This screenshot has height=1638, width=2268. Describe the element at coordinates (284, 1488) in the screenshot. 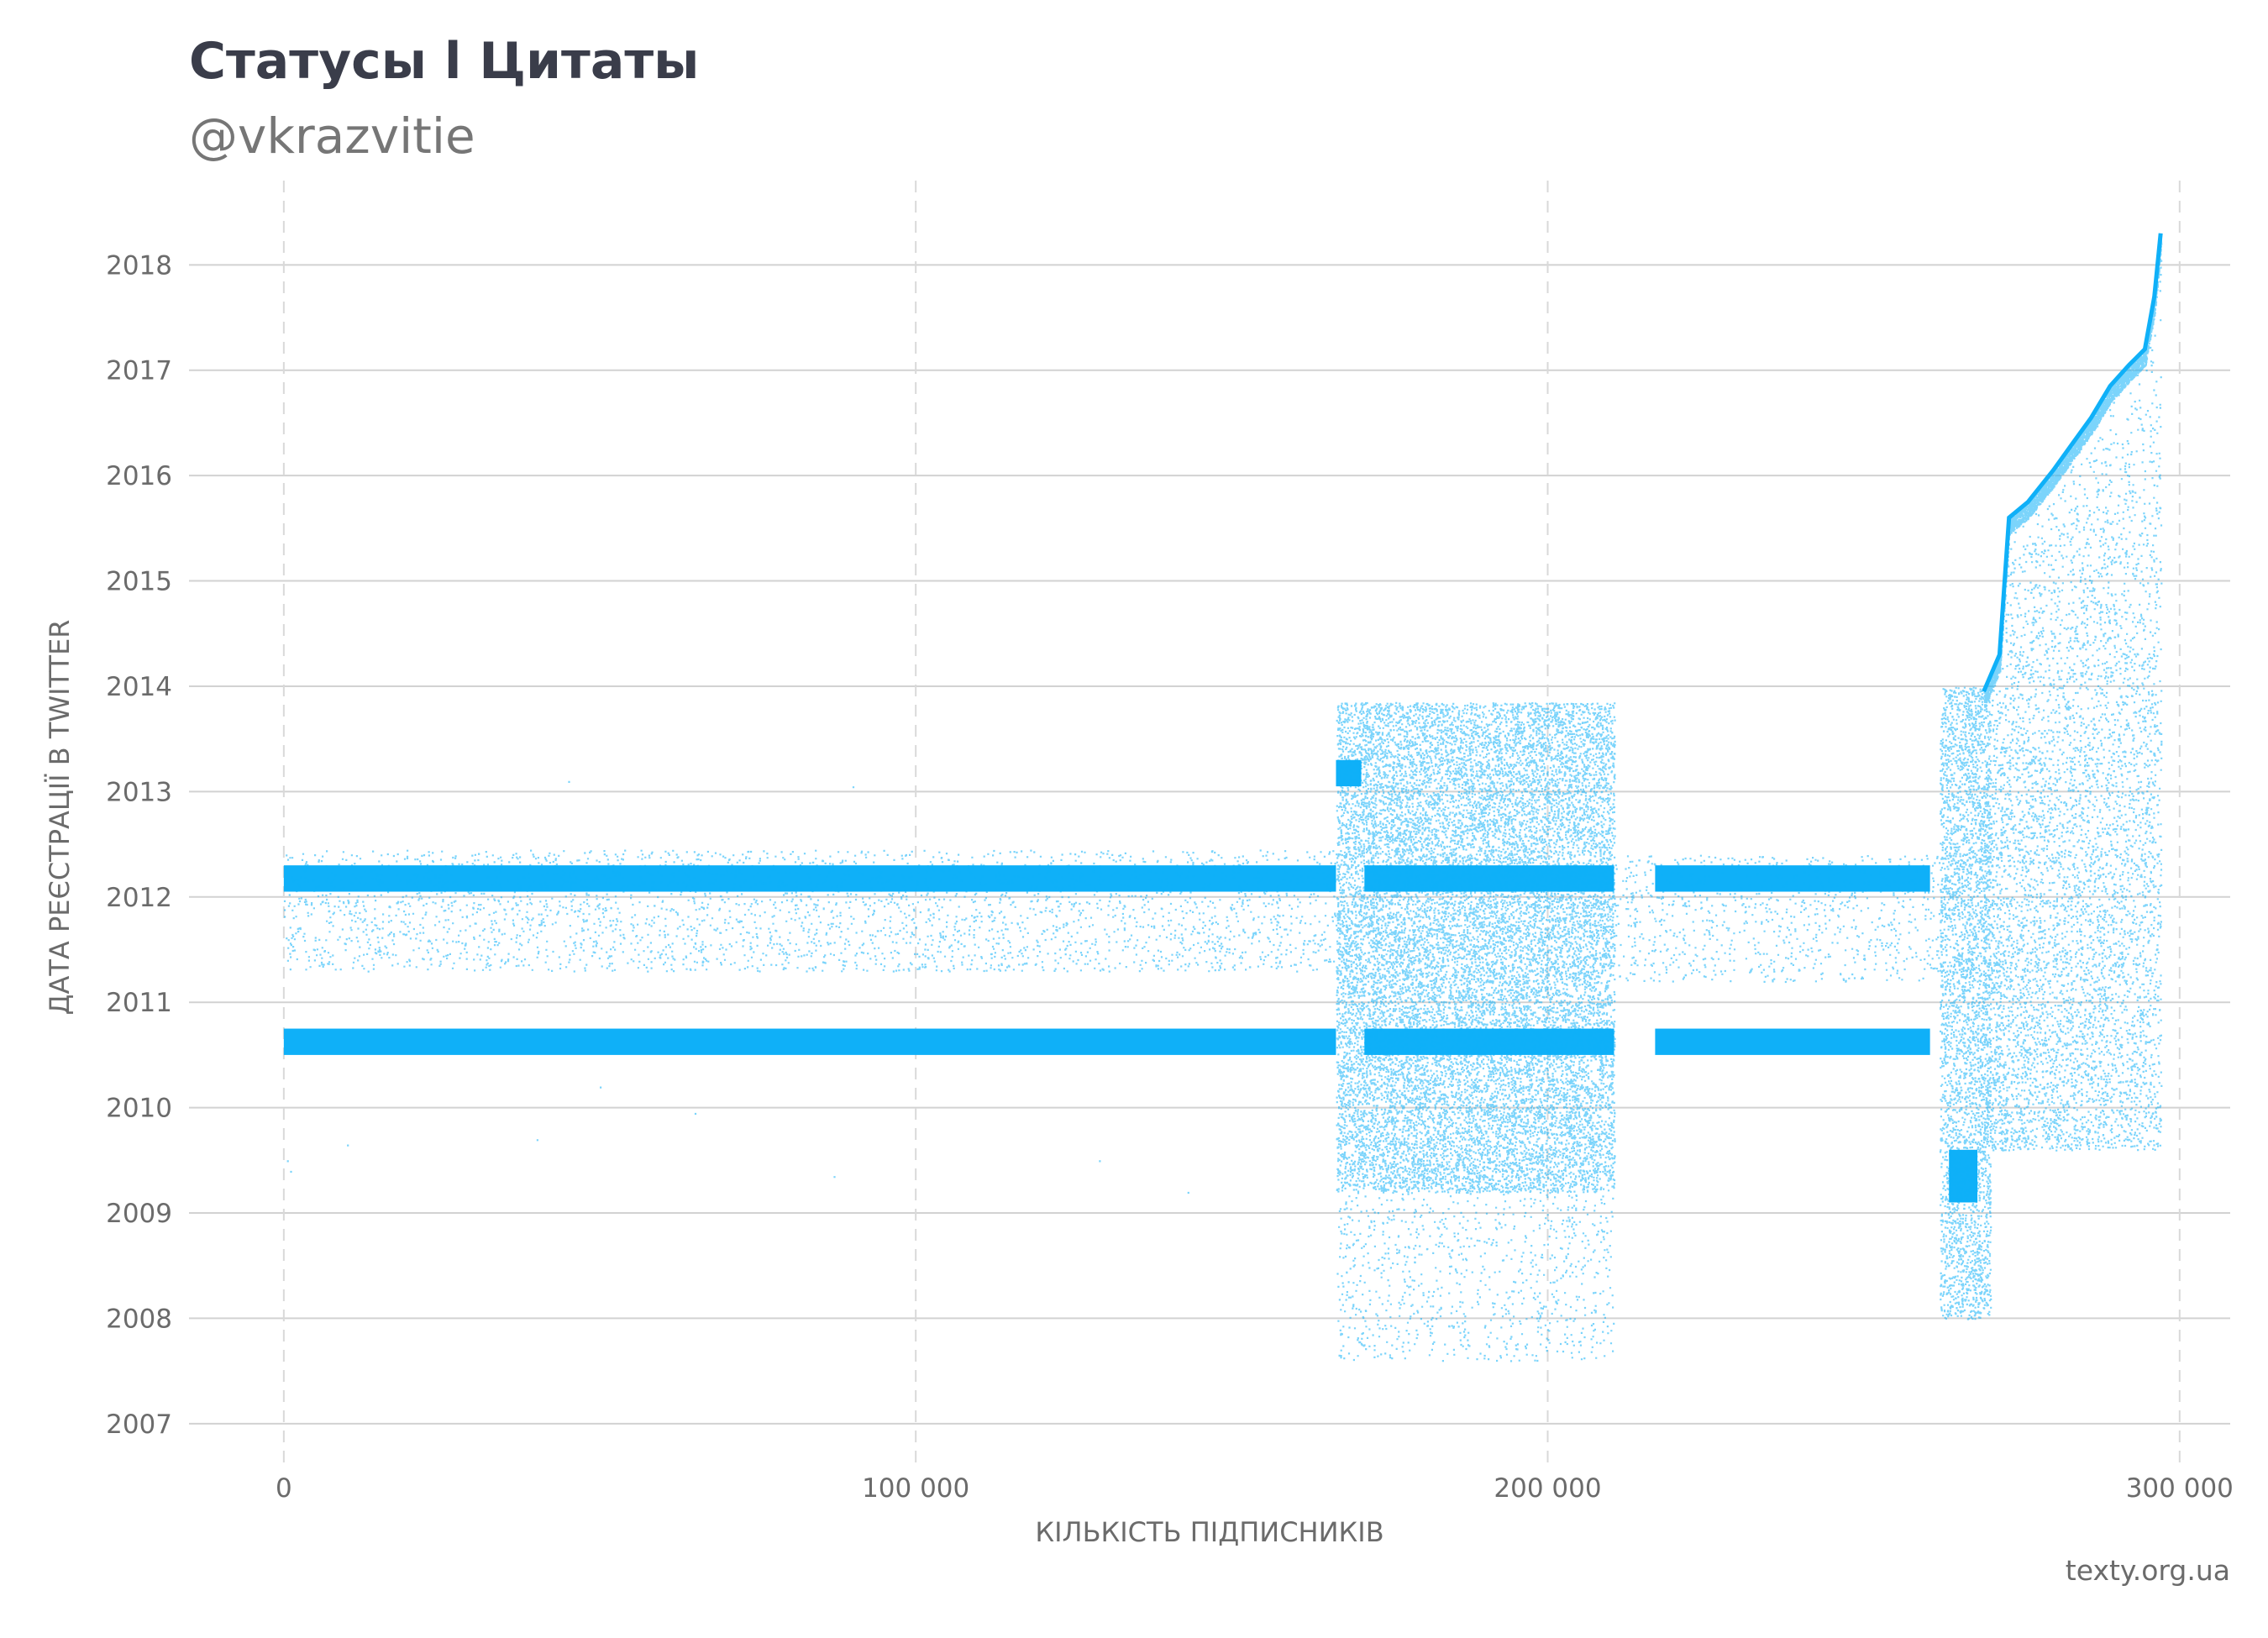

I see `x-tick-label: 0` at that location.